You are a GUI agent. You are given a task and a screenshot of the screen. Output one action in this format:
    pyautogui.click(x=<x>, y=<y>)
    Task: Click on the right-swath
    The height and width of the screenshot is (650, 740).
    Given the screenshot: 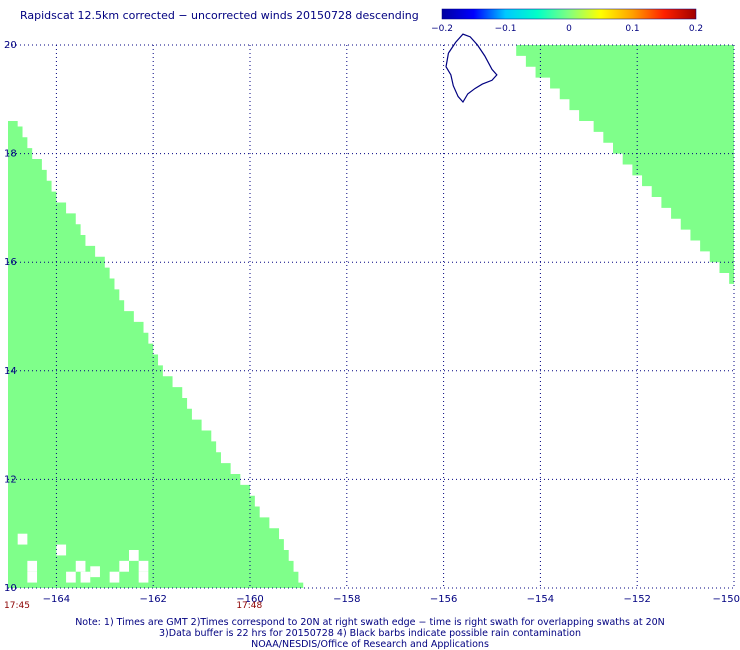 What is the action you would take?
    pyautogui.click(x=620, y=167)
    